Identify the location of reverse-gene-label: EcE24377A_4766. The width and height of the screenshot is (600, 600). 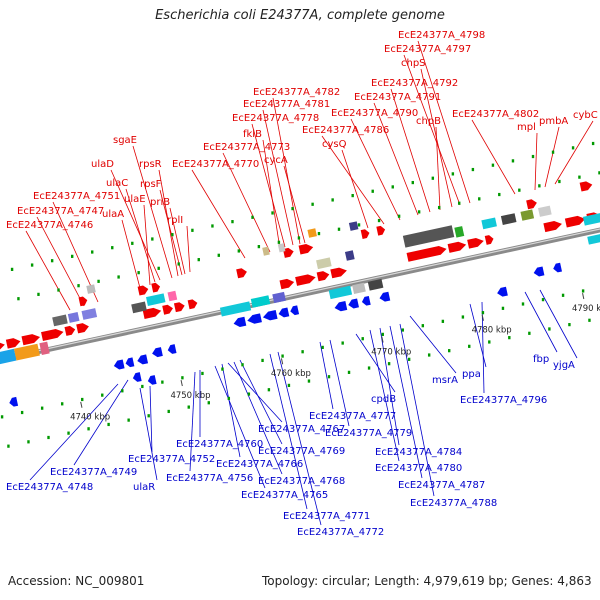
(259, 464).